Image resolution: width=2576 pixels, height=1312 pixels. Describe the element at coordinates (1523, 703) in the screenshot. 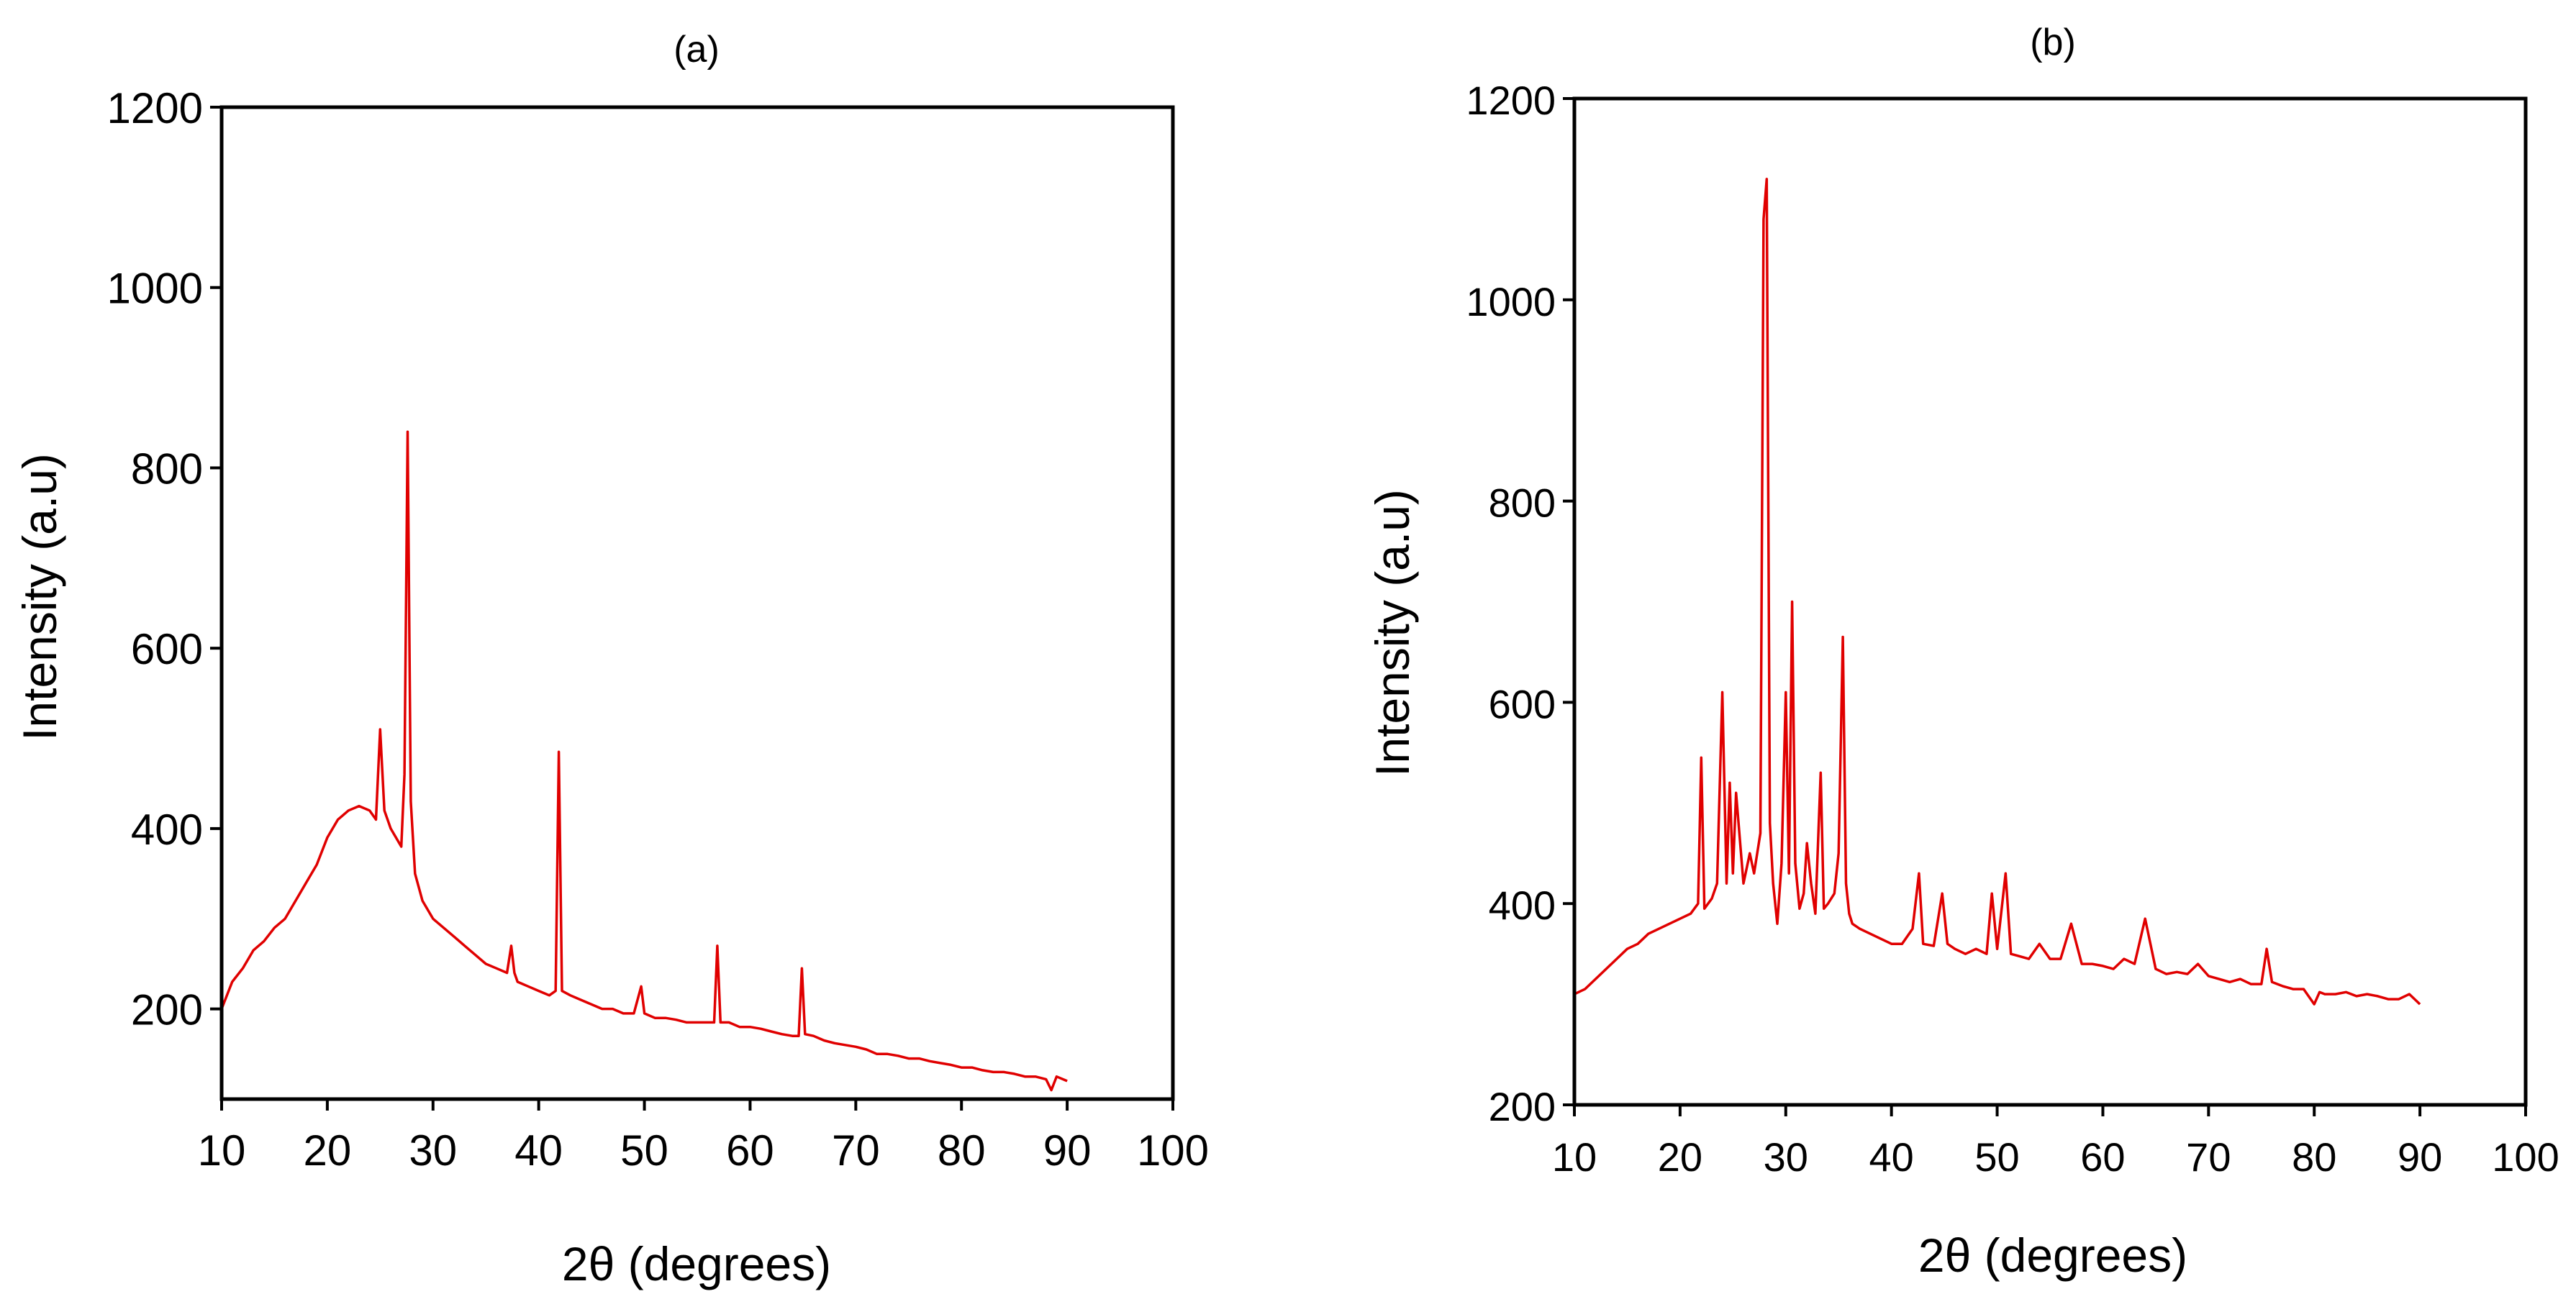

I see `panel-b-y-tick-label: 600` at that location.